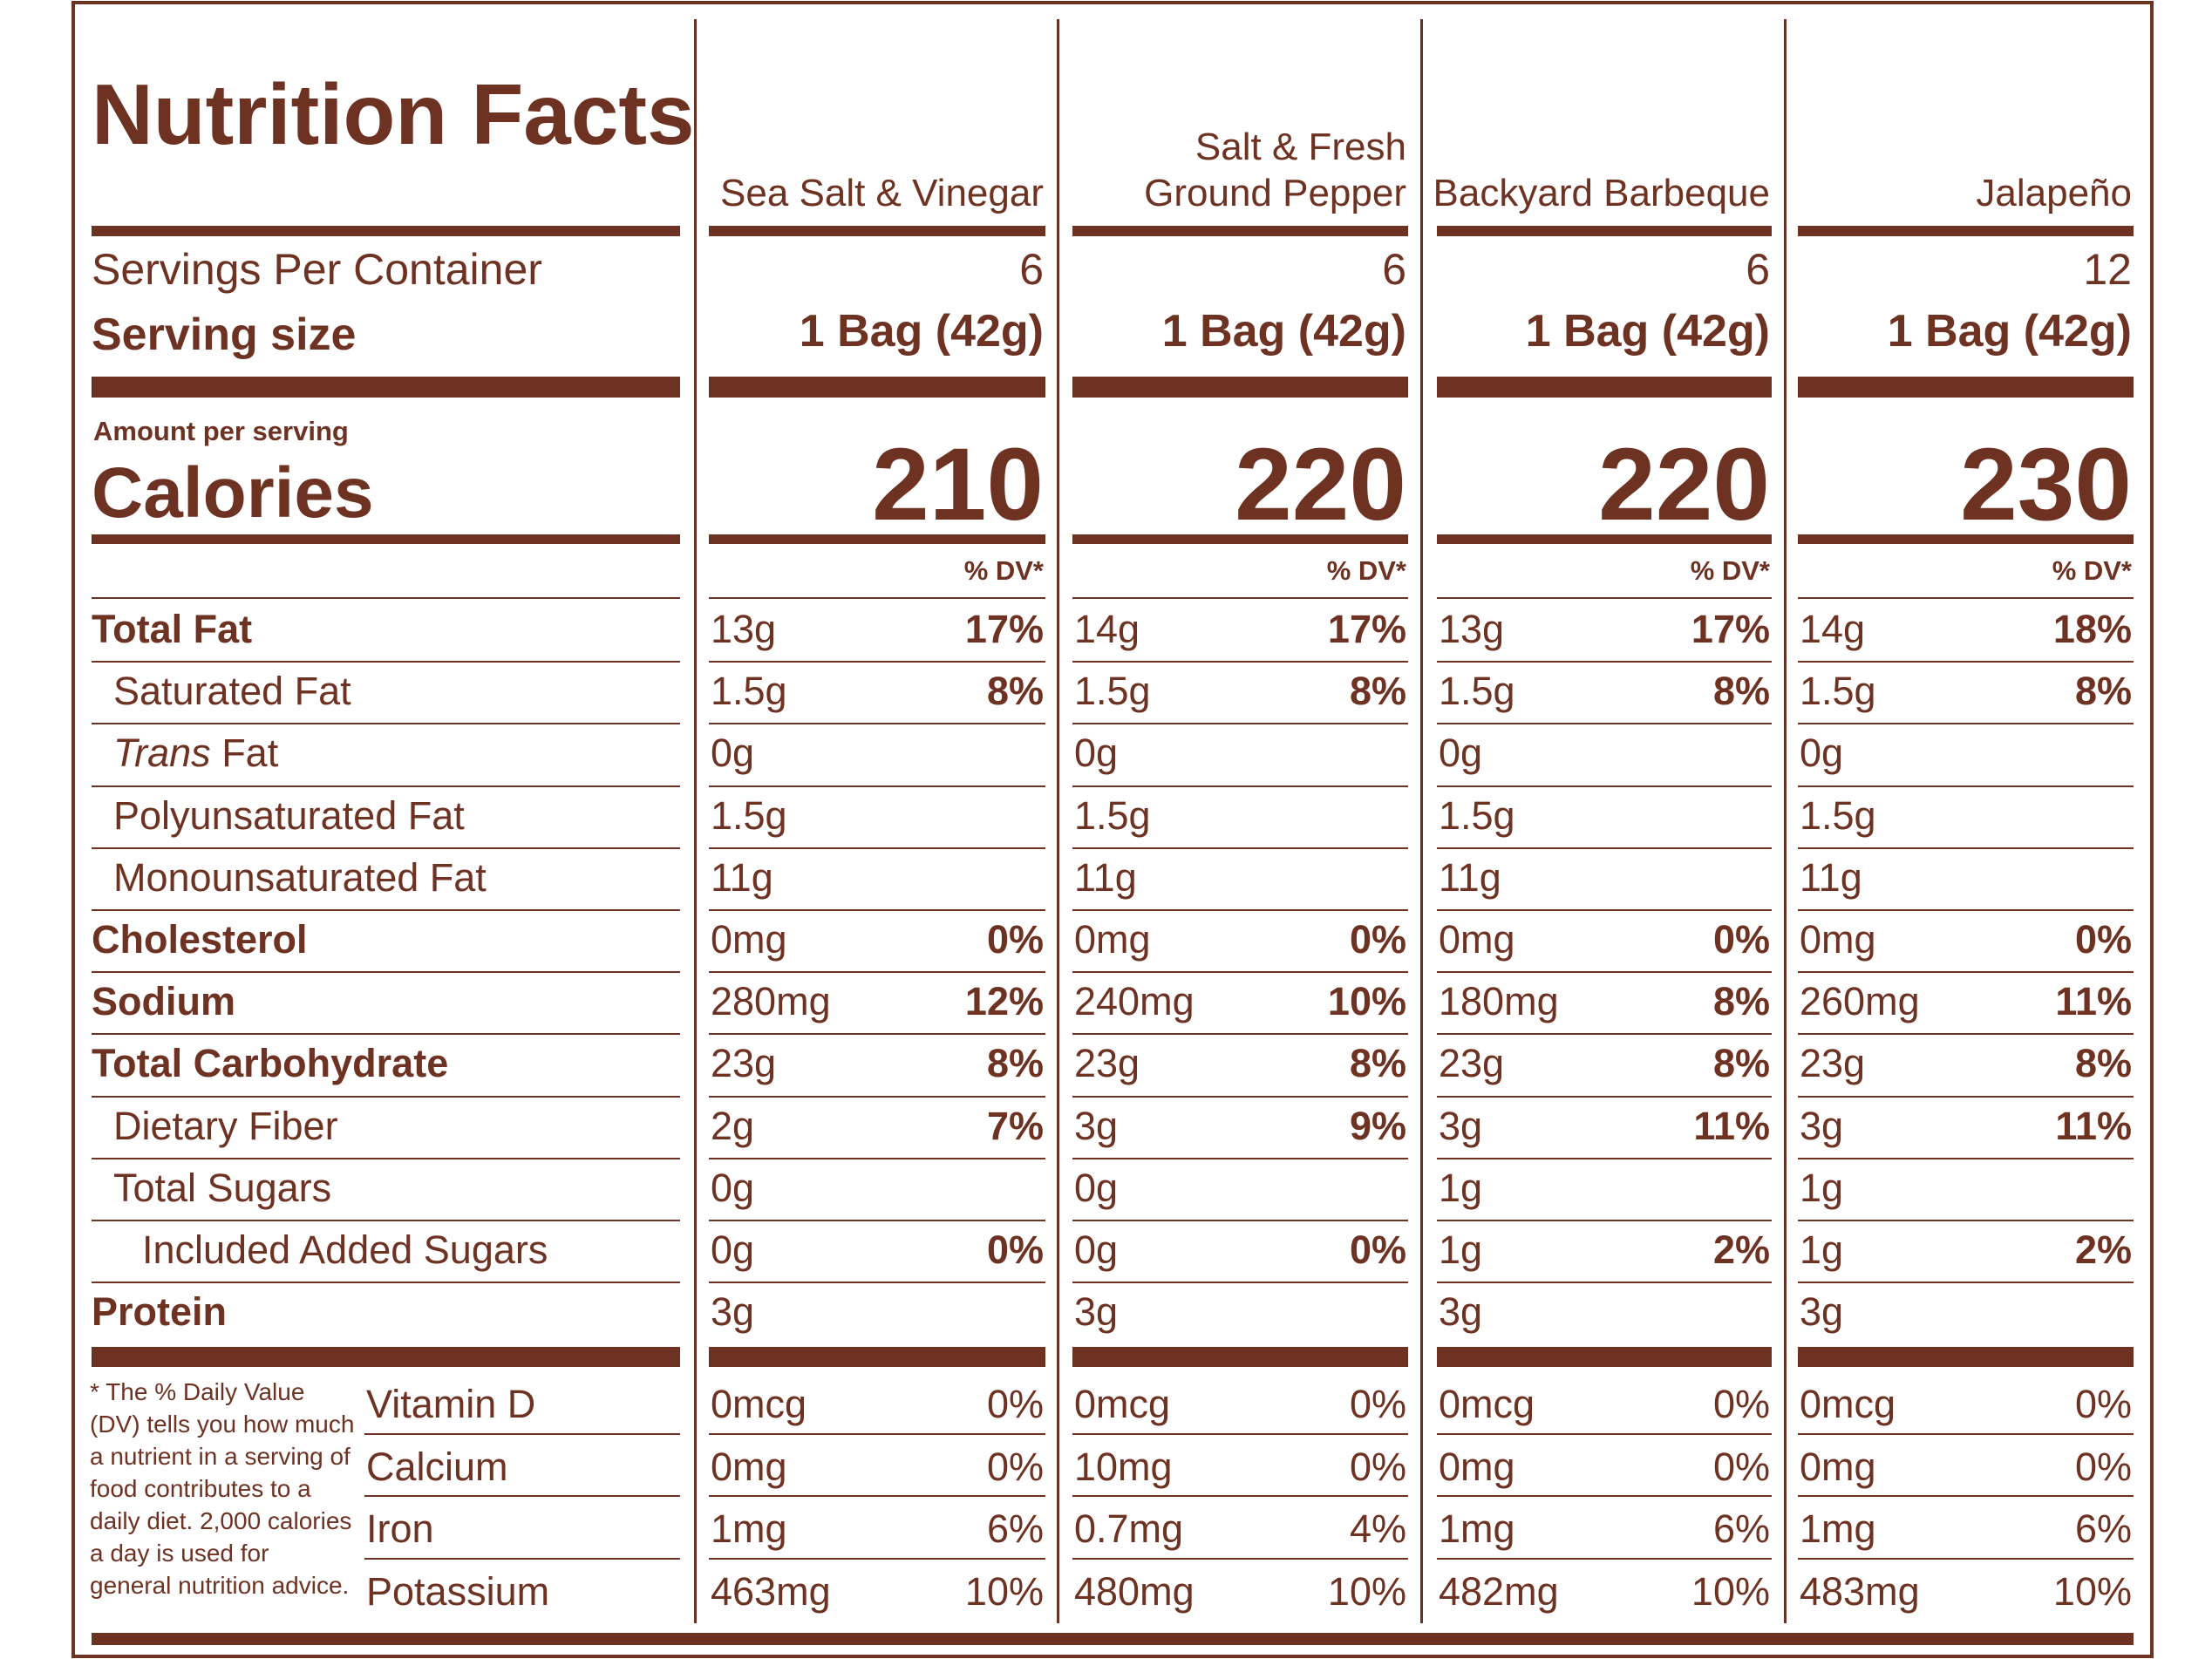  Describe the element at coordinates (1107, 629) in the screenshot. I see `nutrient-amount: 14g` at that location.